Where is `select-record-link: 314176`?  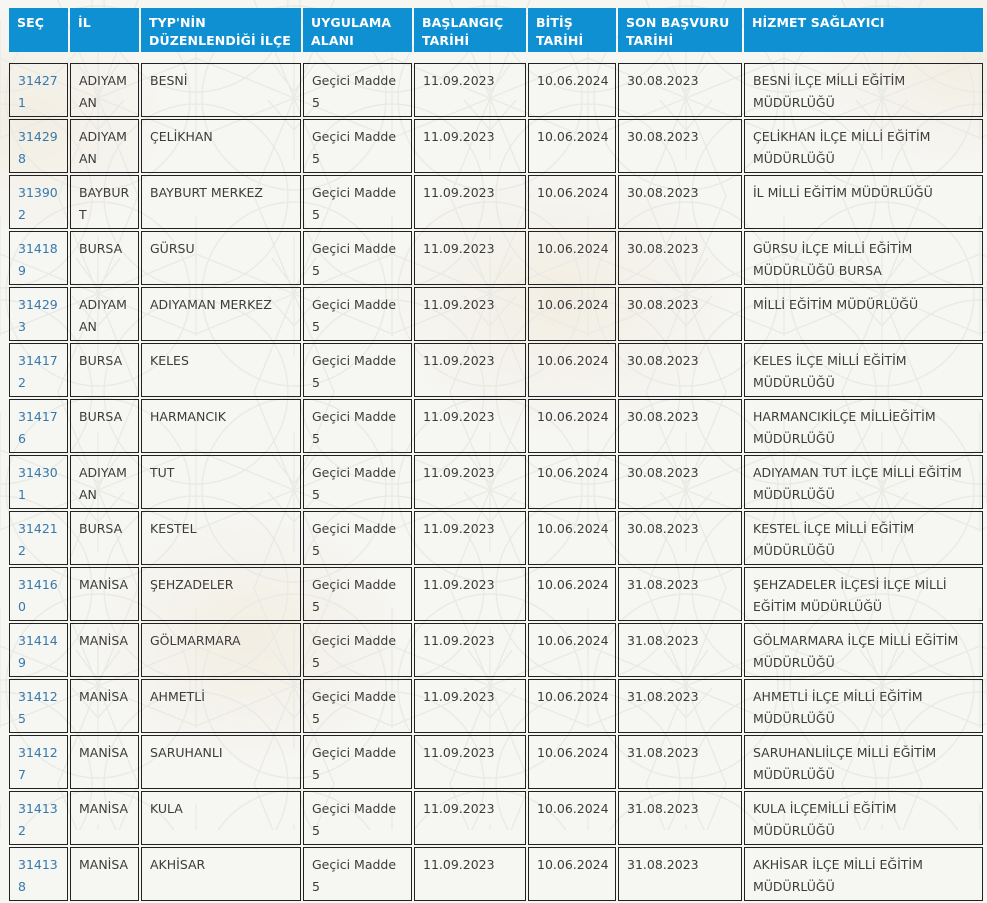 select-record-link: 314176 is located at coordinates (38, 427).